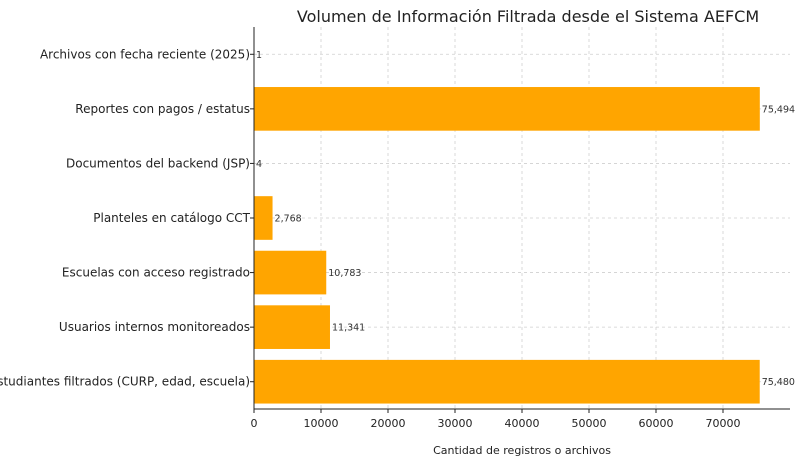  I want to click on category-label: Documentos del backend (JSP), so click(158, 163).